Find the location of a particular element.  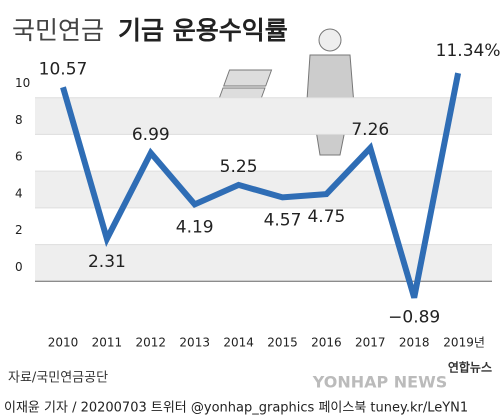

x-tick-label: 2012 is located at coordinates (151, 343).